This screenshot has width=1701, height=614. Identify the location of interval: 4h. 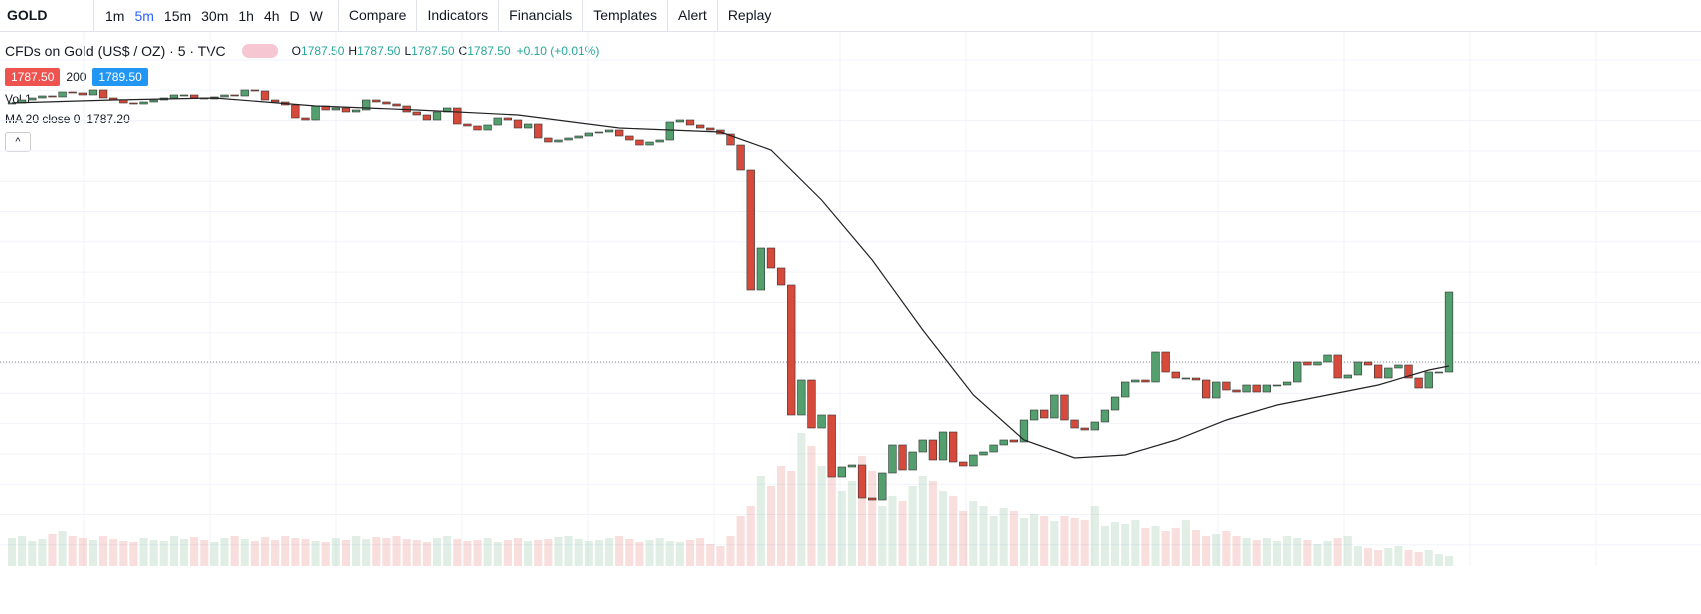
(271, 15).